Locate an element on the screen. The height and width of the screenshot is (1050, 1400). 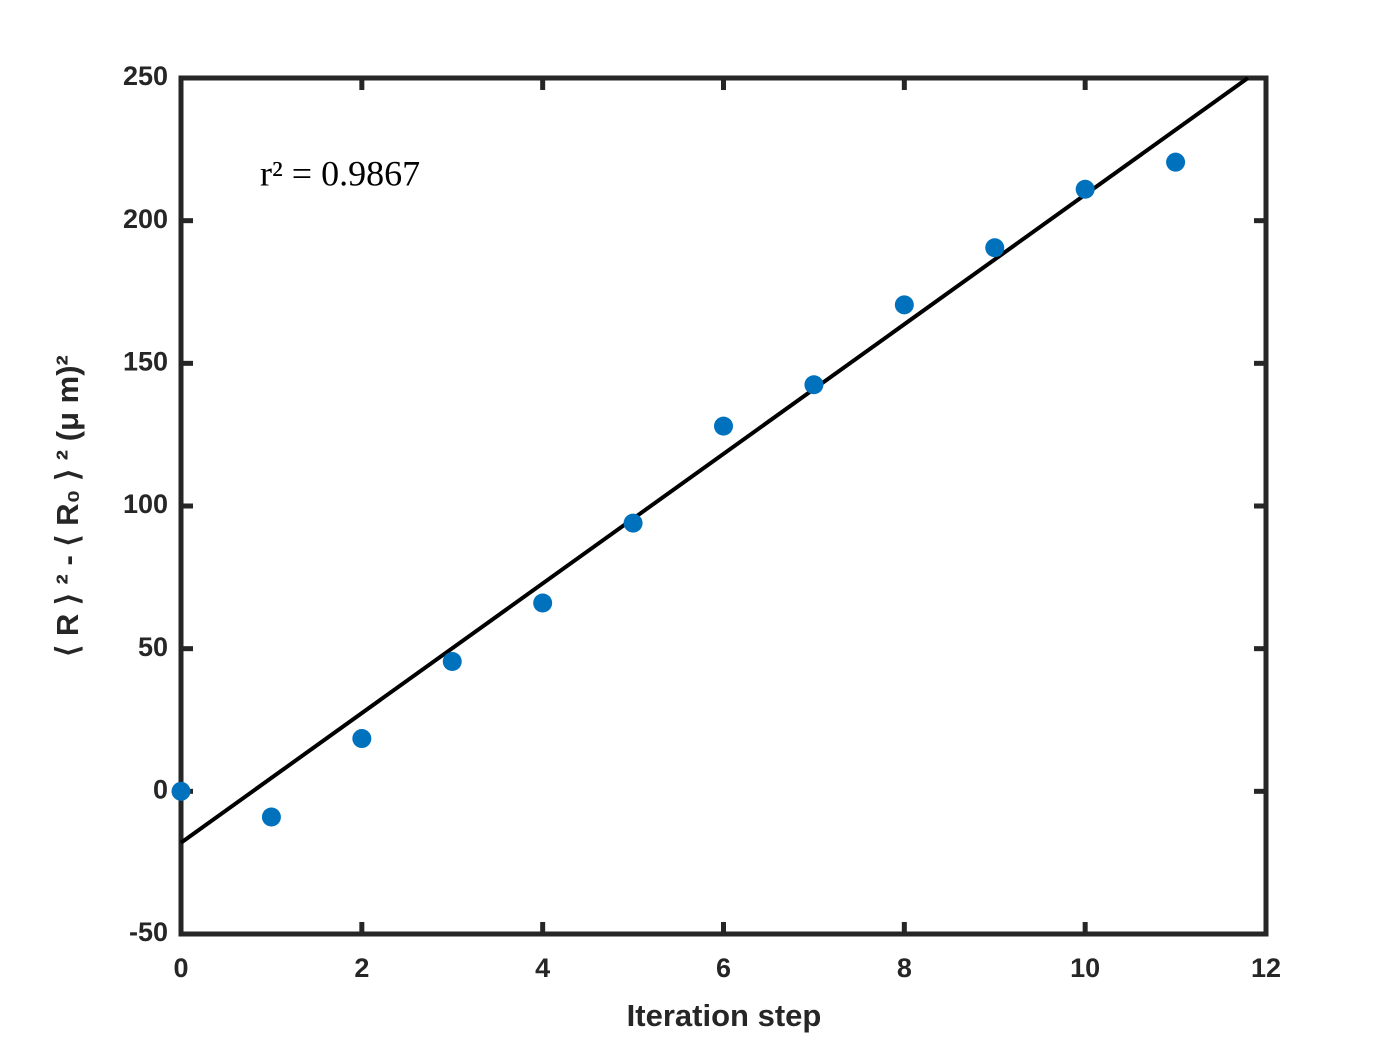
annotation: r² = 0.9867 is located at coordinates (340, 173).